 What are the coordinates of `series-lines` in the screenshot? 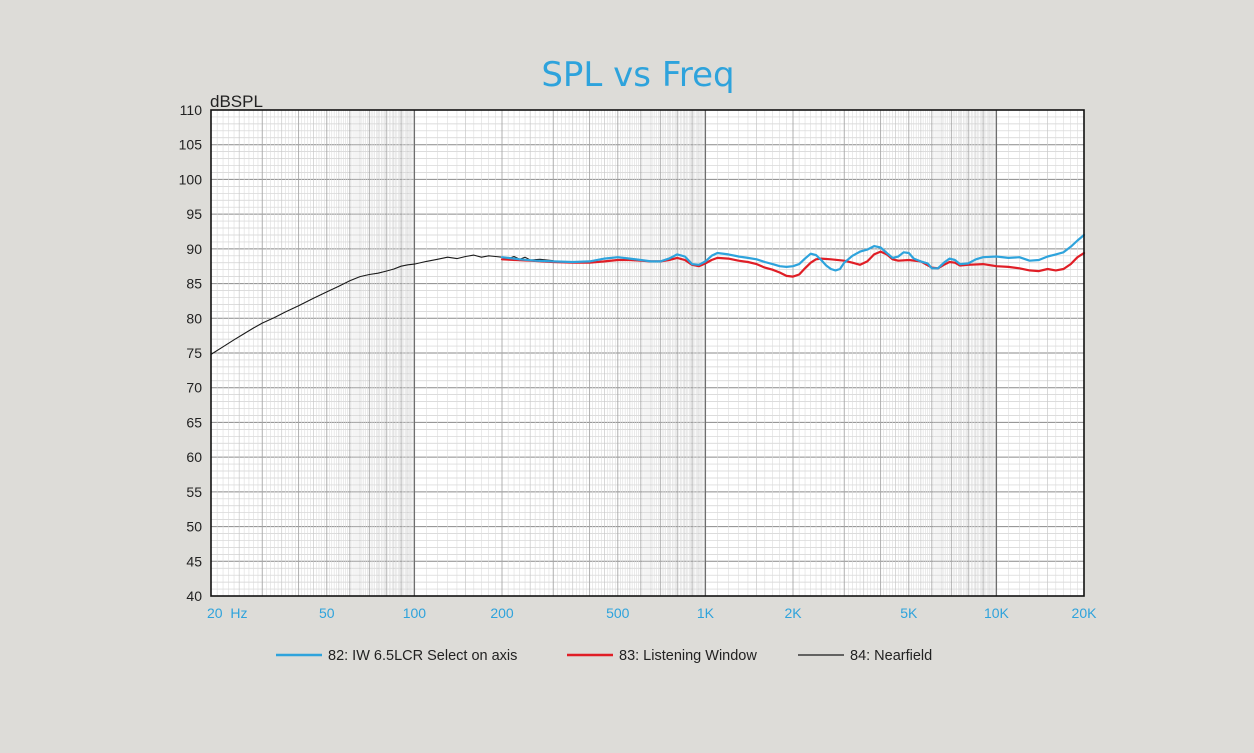 It's located at (648, 294).